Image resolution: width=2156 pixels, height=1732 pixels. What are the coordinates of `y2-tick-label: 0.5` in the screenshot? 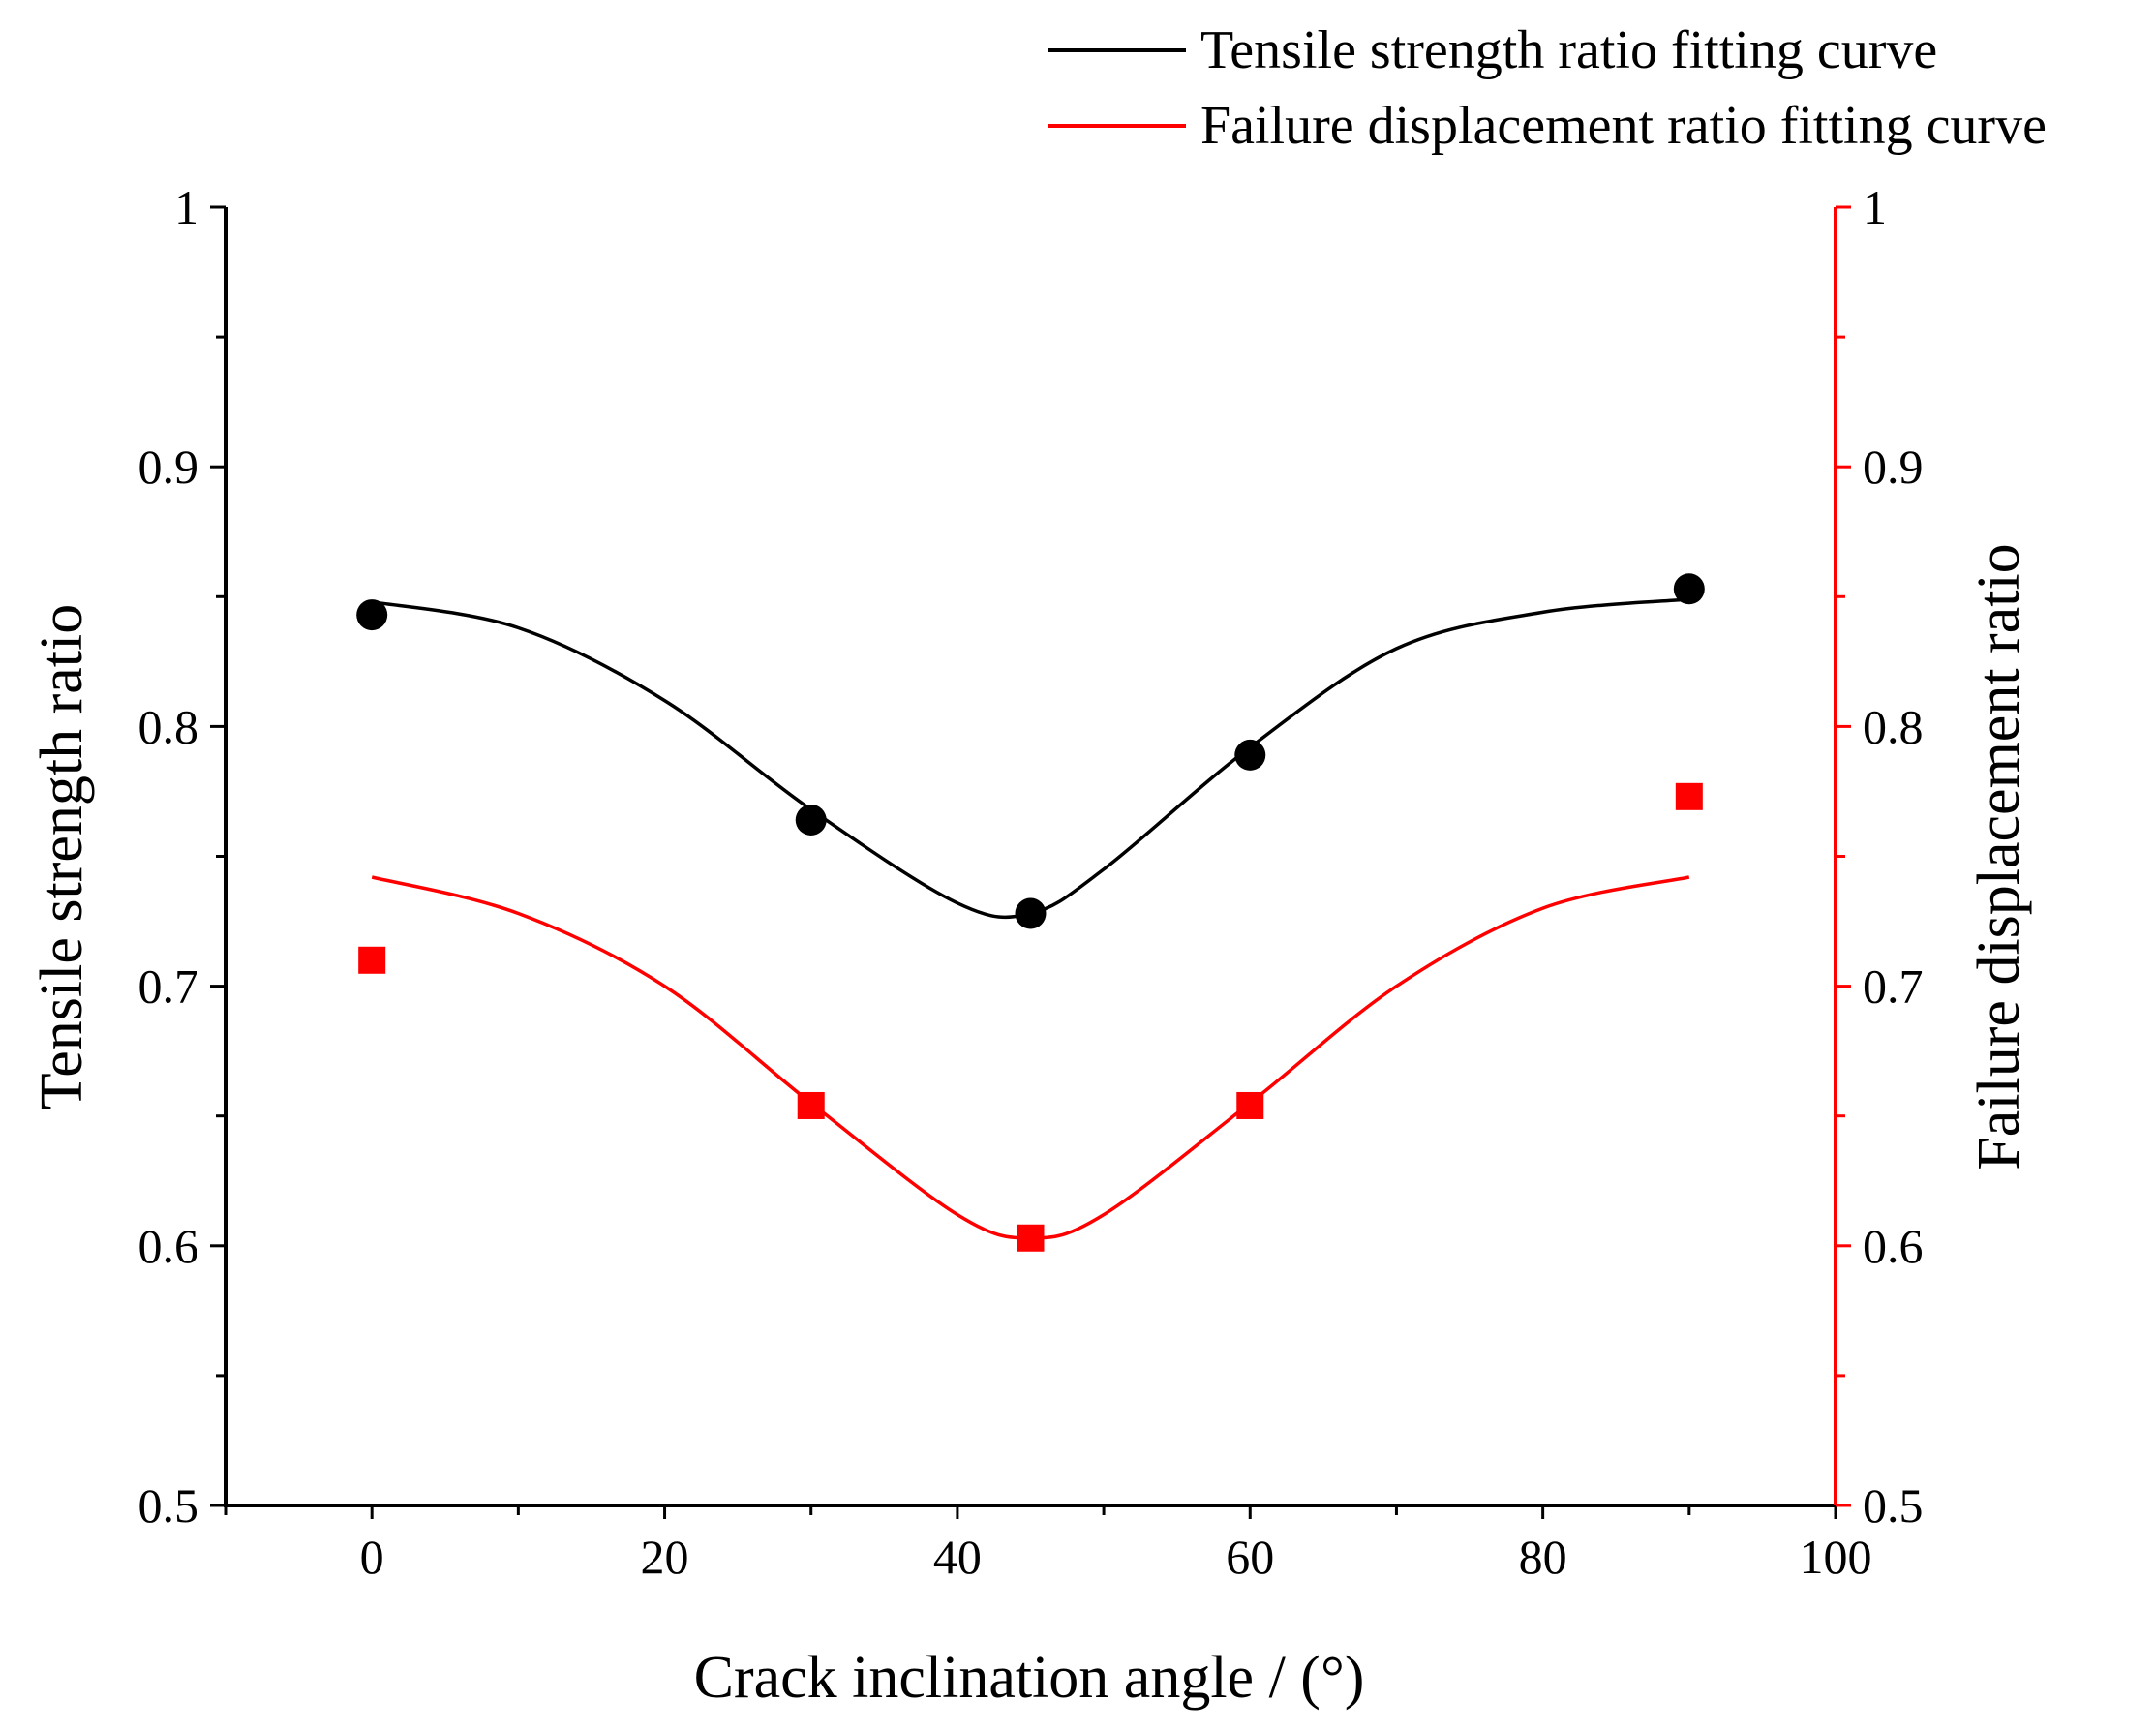 It's located at (1894, 1505).